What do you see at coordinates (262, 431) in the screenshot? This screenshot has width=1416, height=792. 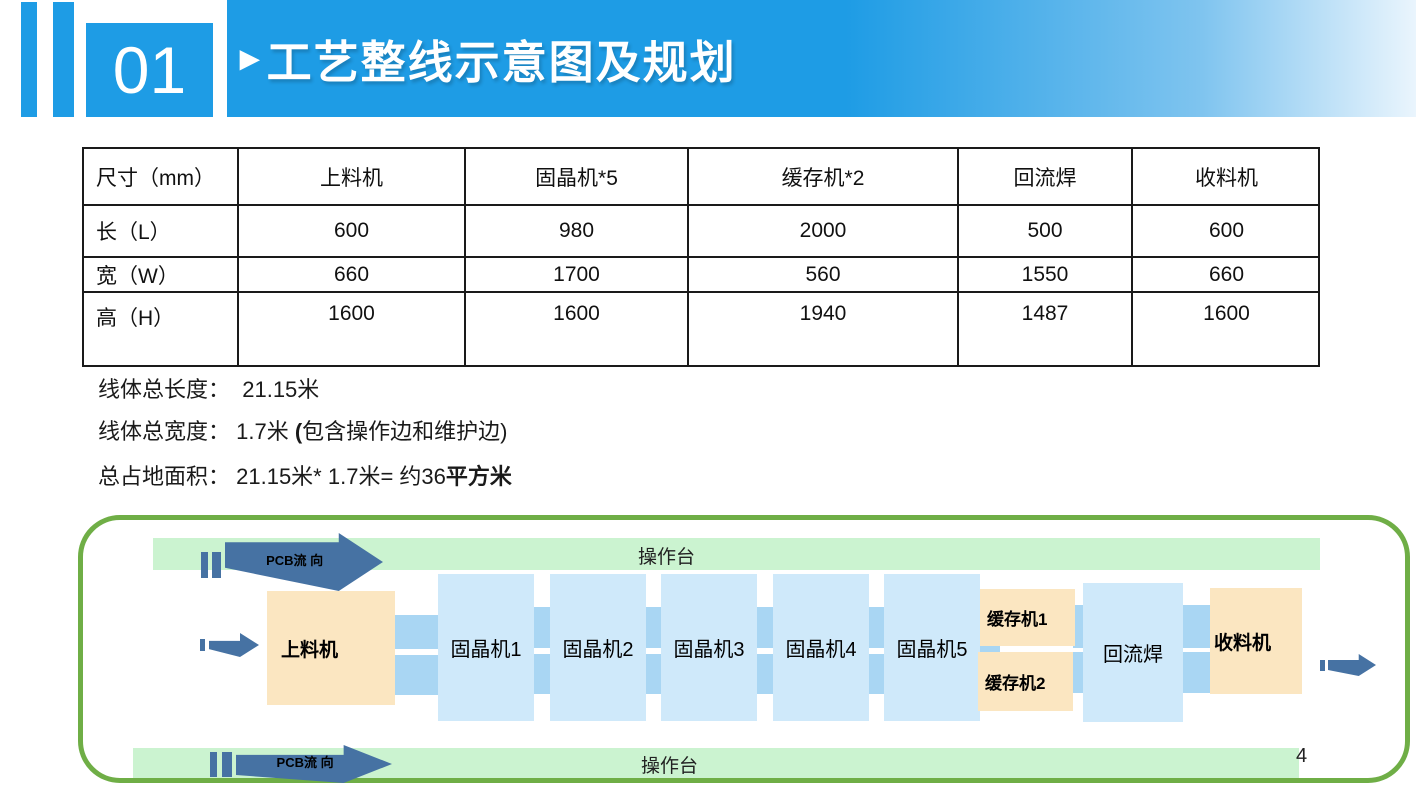 I see `summary-value: 1.7米` at bounding box center [262, 431].